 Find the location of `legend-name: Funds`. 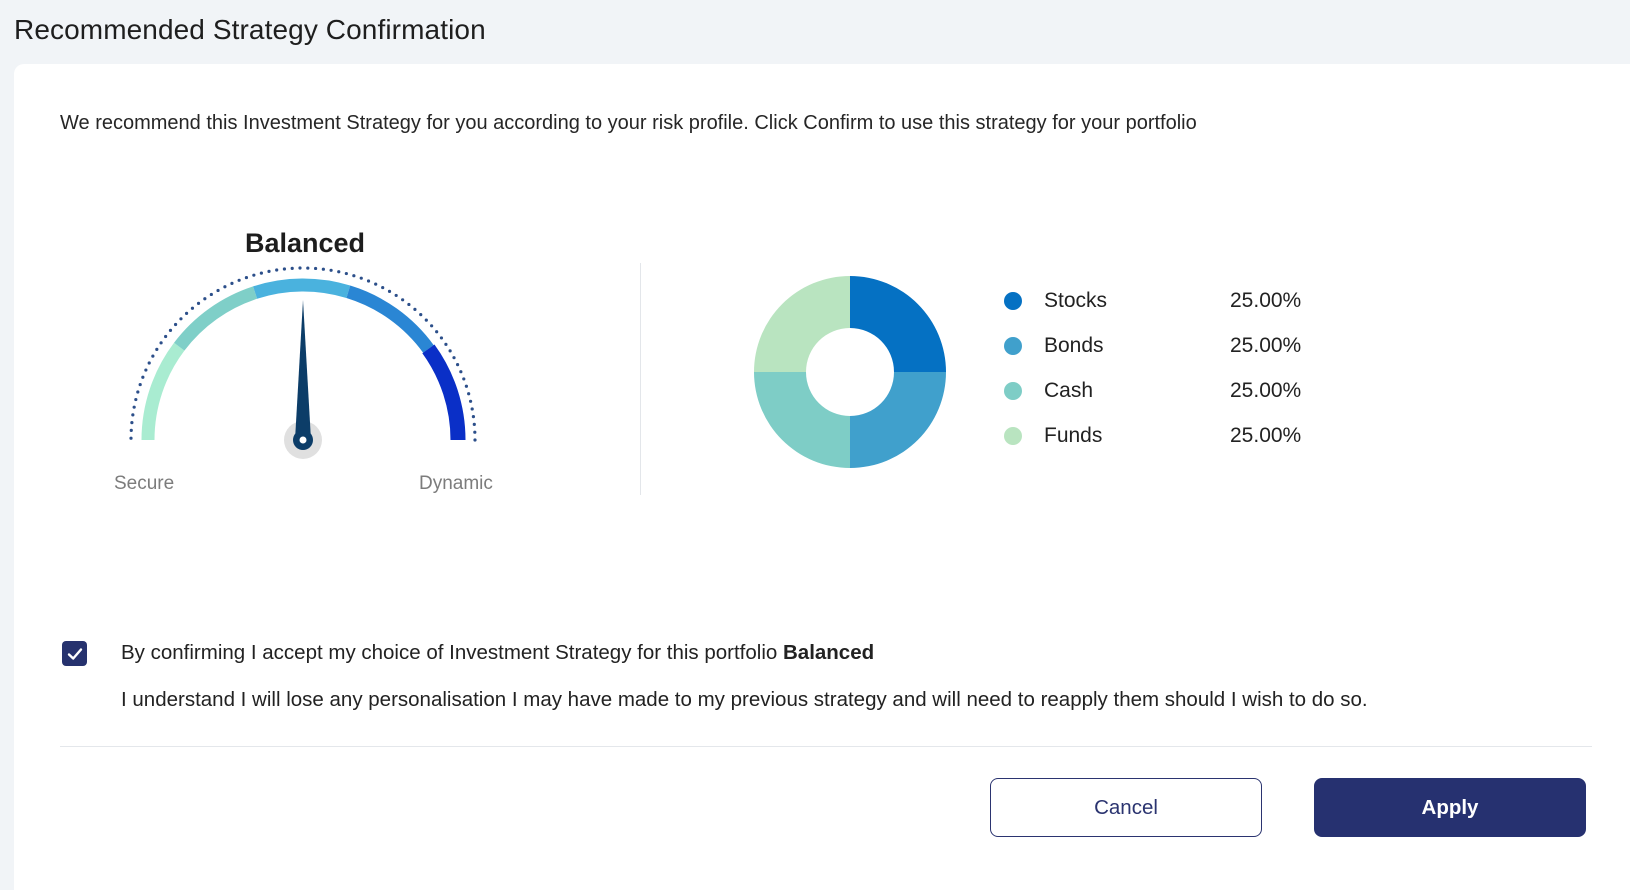

legend-name: Funds is located at coordinates (1073, 435).